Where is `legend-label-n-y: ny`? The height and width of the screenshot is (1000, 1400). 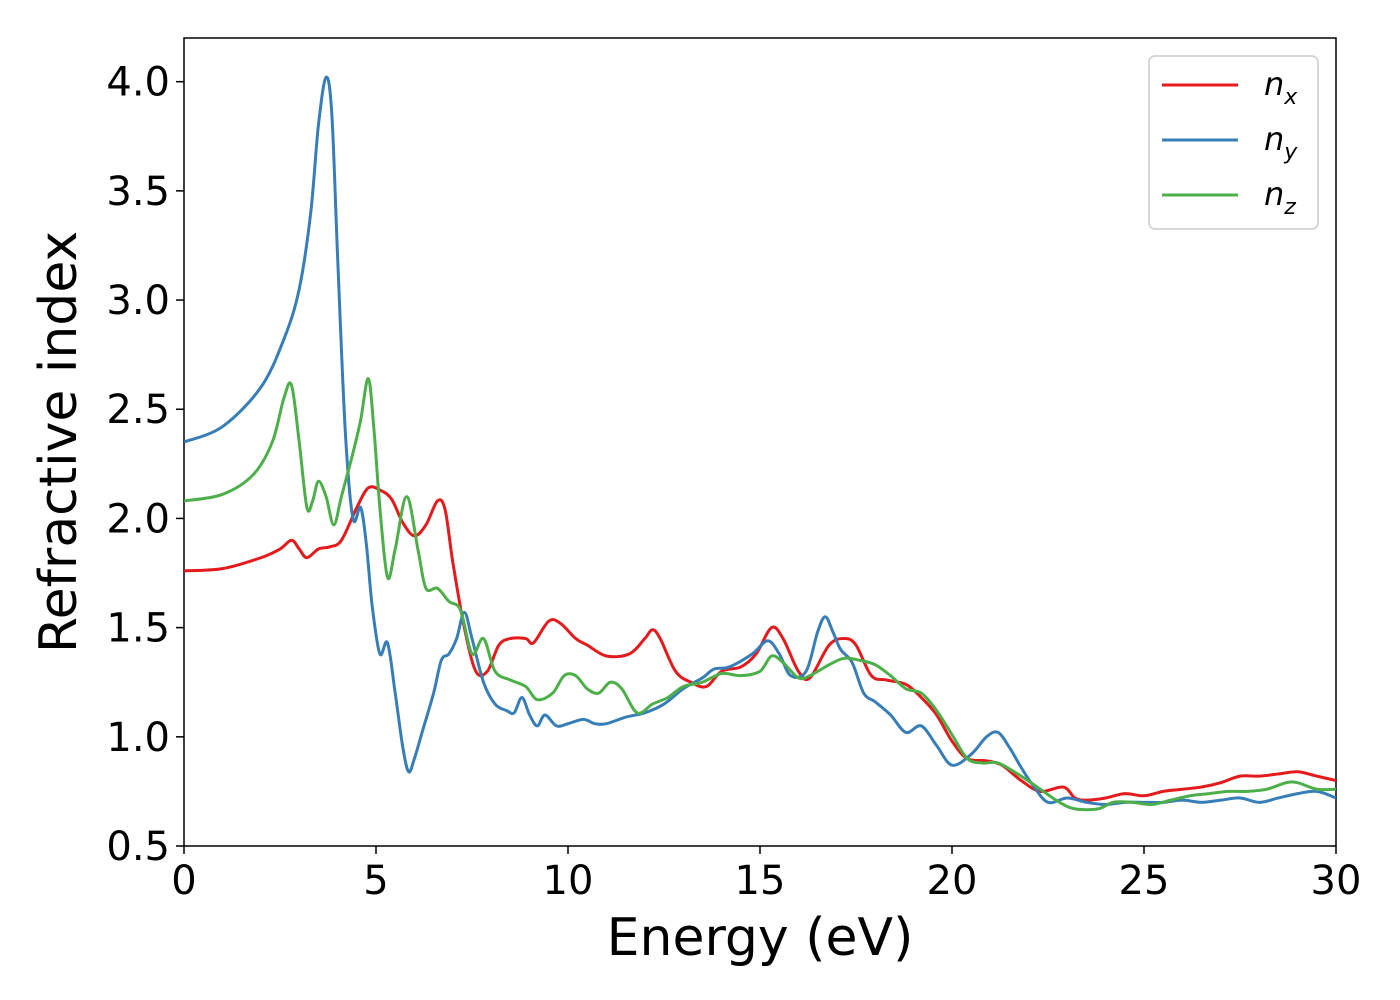 legend-label-n-y: ny is located at coordinates (1281, 142).